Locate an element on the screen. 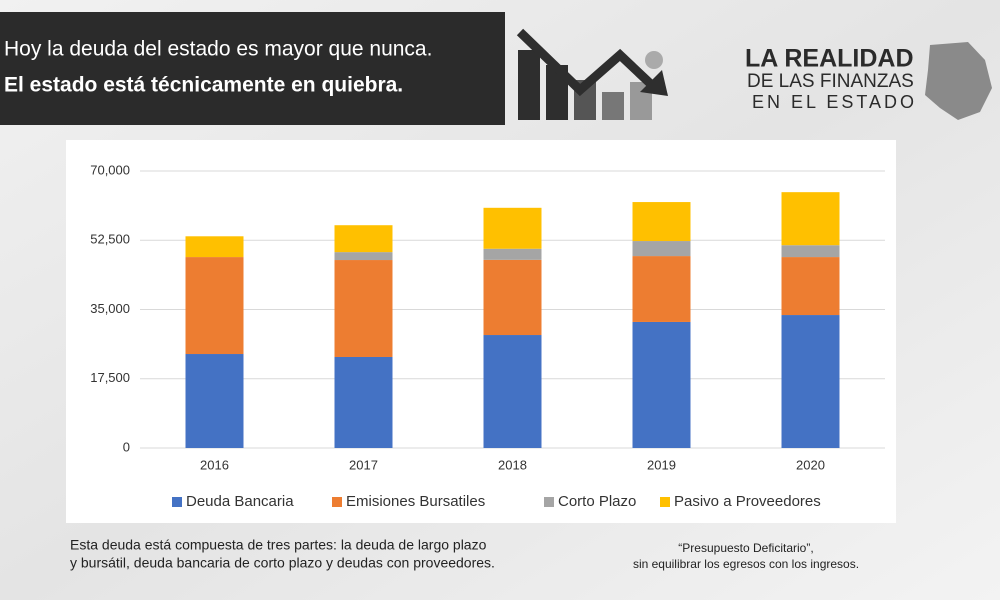 This screenshot has height=605, width=1000. x-tick-label: 2017 is located at coordinates (363, 464).